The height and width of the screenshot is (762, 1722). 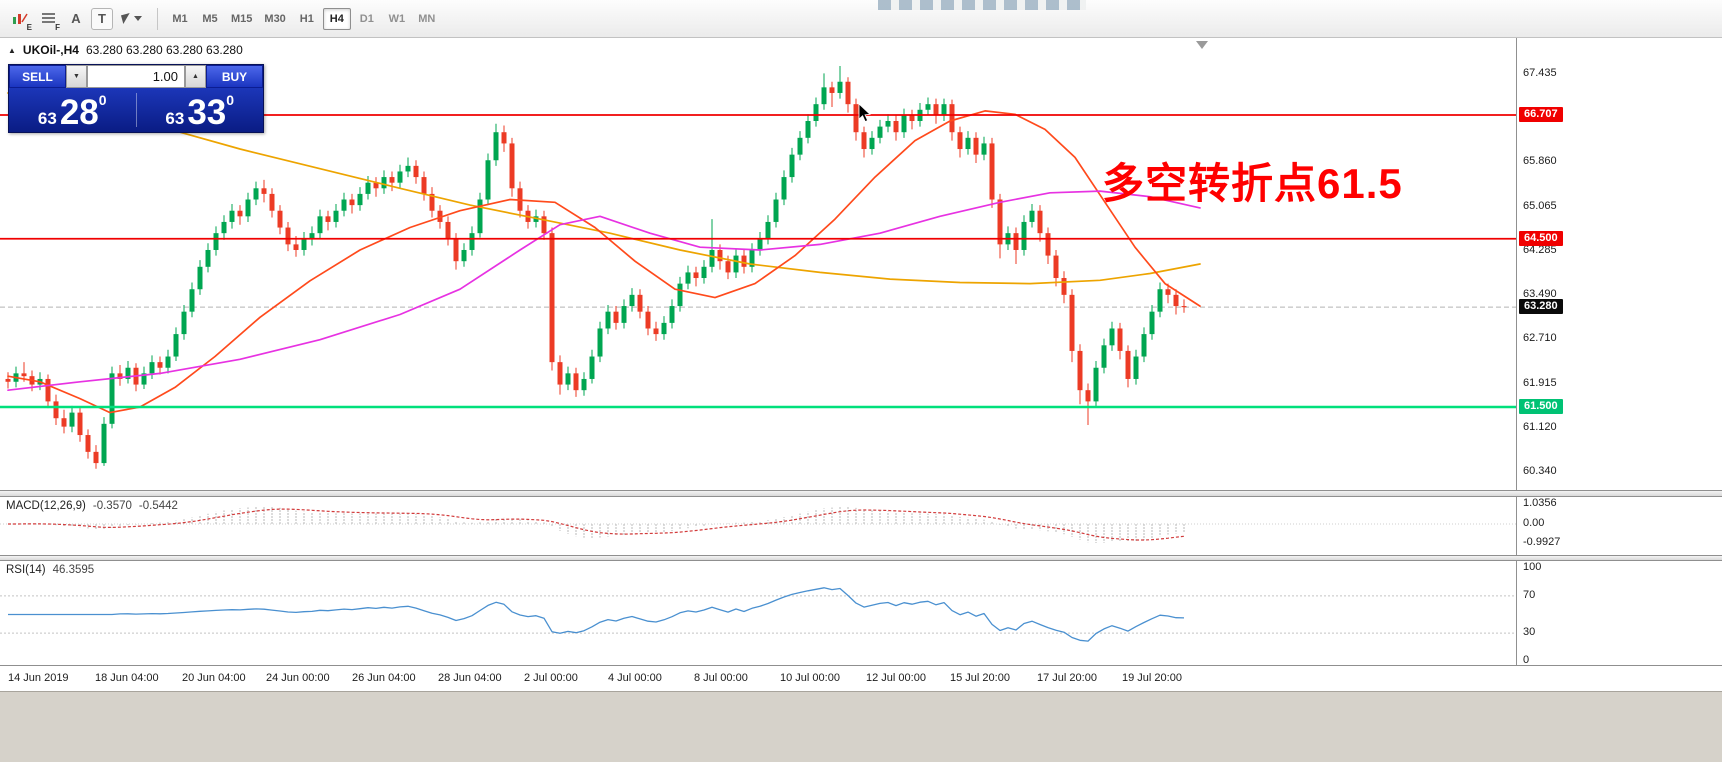 What do you see at coordinates (980, 678) in the screenshot?
I see `time-axis-label: 15 Jul 20:00` at bounding box center [980, 678].